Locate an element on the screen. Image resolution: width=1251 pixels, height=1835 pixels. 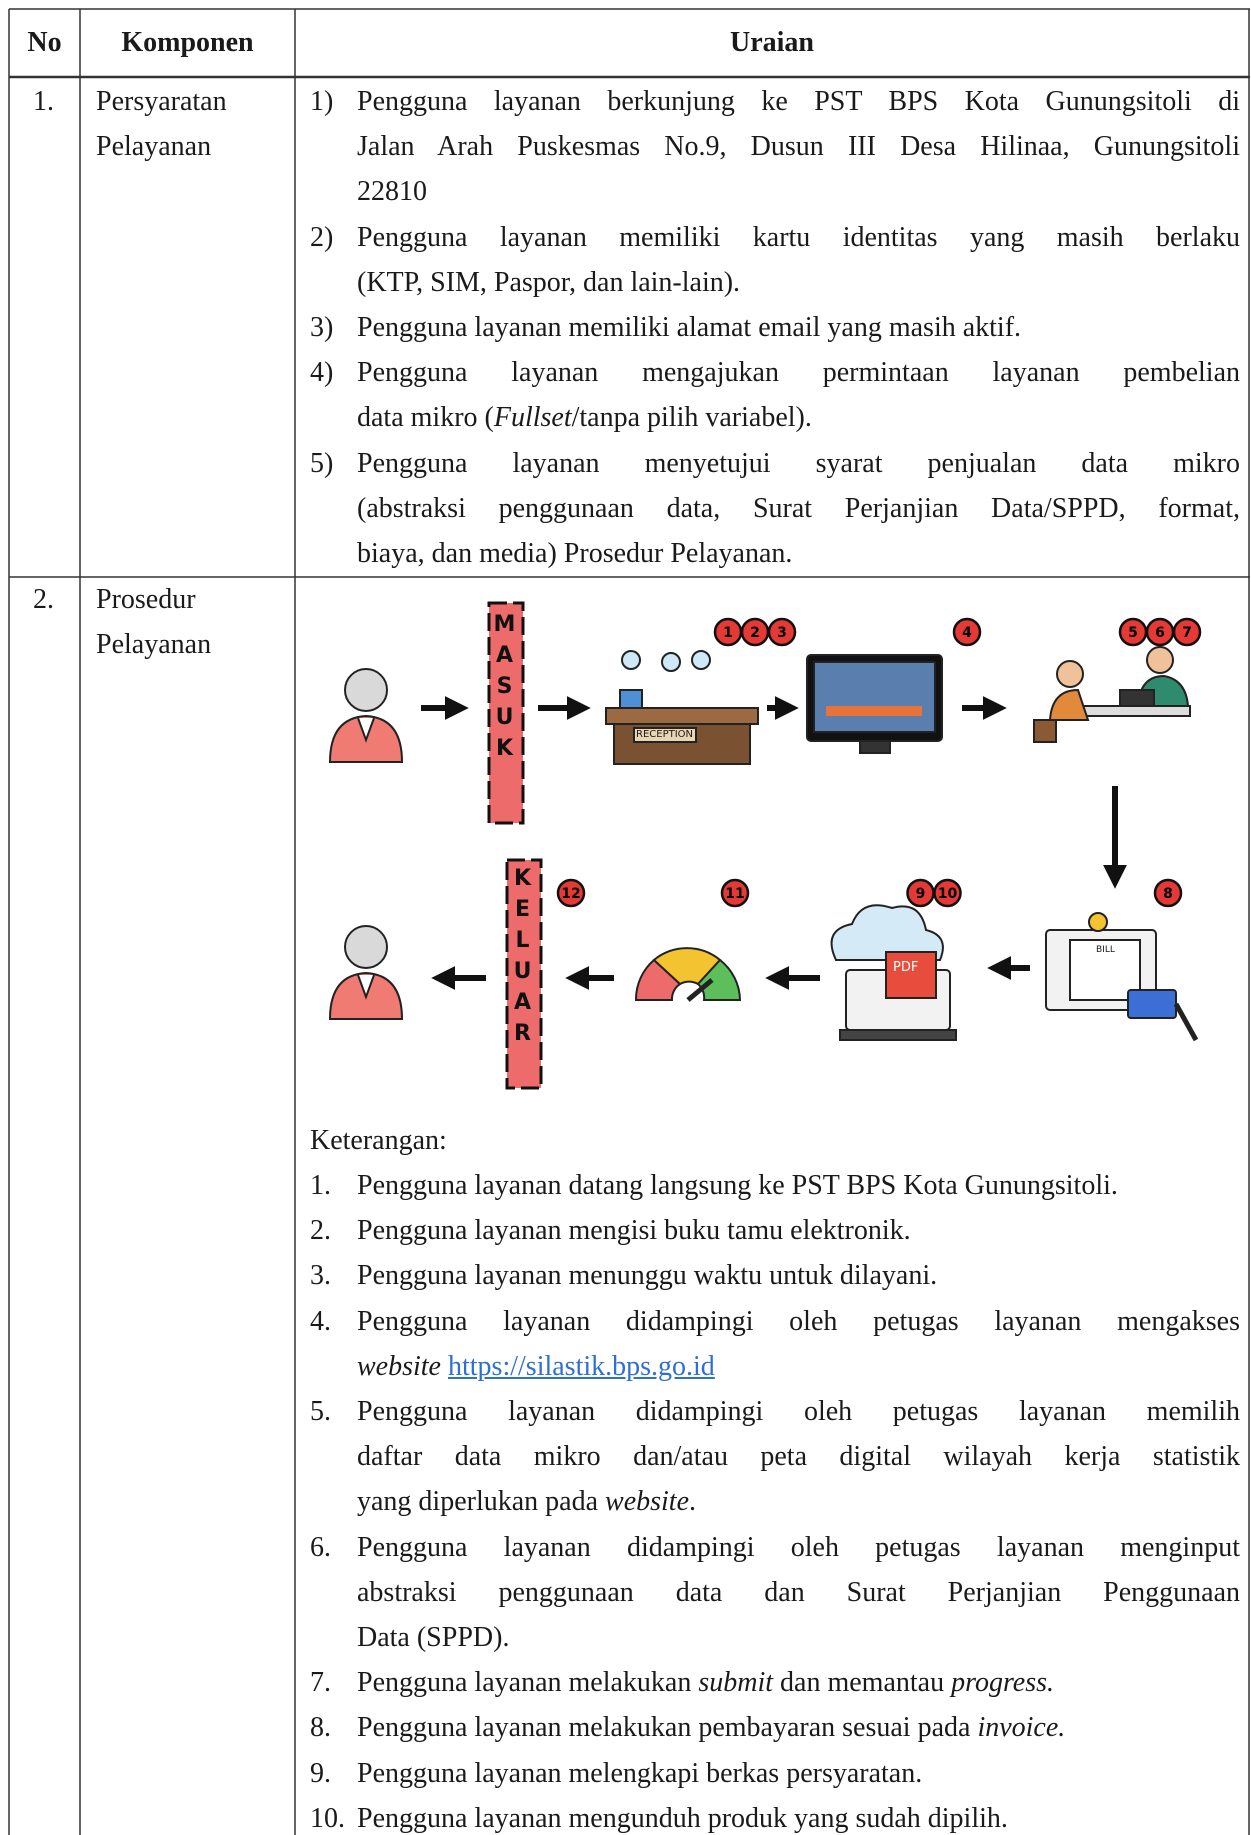
meeting-icon is located at coordinates (1112, 694).